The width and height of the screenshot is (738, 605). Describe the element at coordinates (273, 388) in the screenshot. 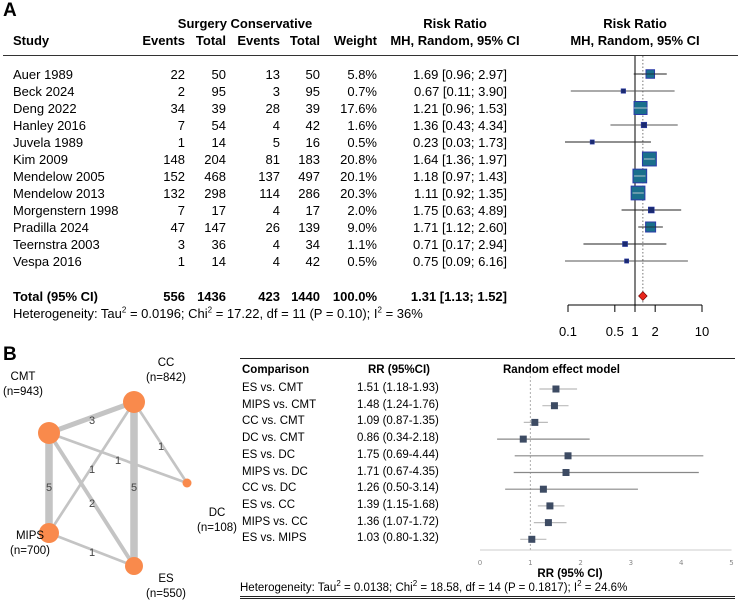

I see `comparison-label: ES vs. CMT` at that location.